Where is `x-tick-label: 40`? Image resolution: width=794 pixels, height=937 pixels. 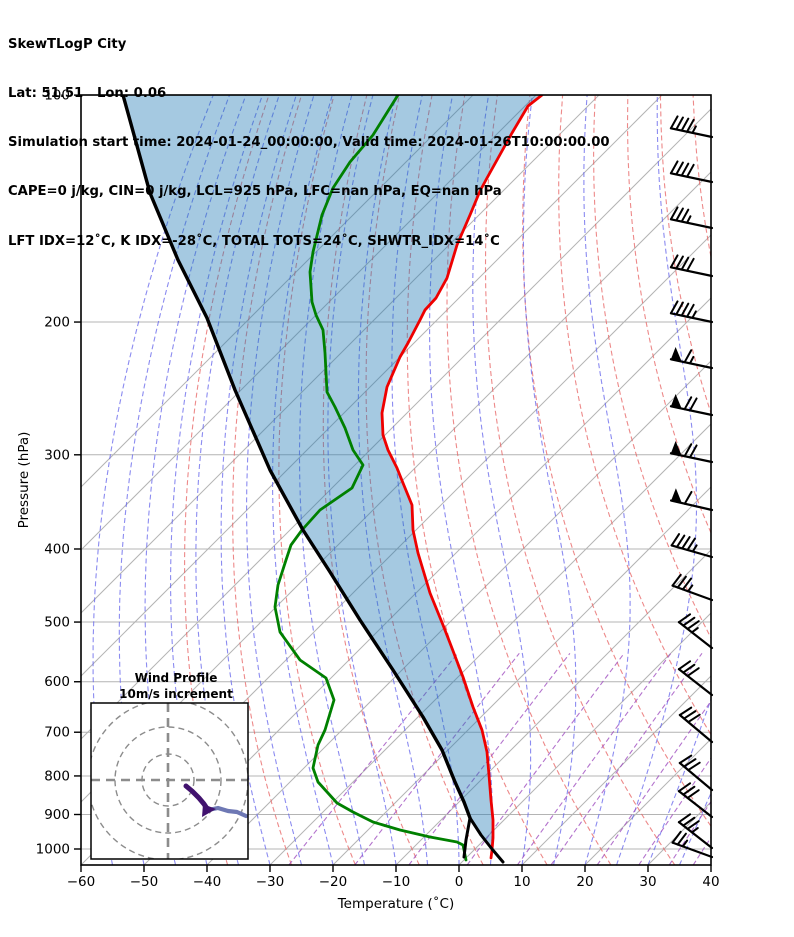 x-tick-label: 40 is located at coordinates (710, 882).